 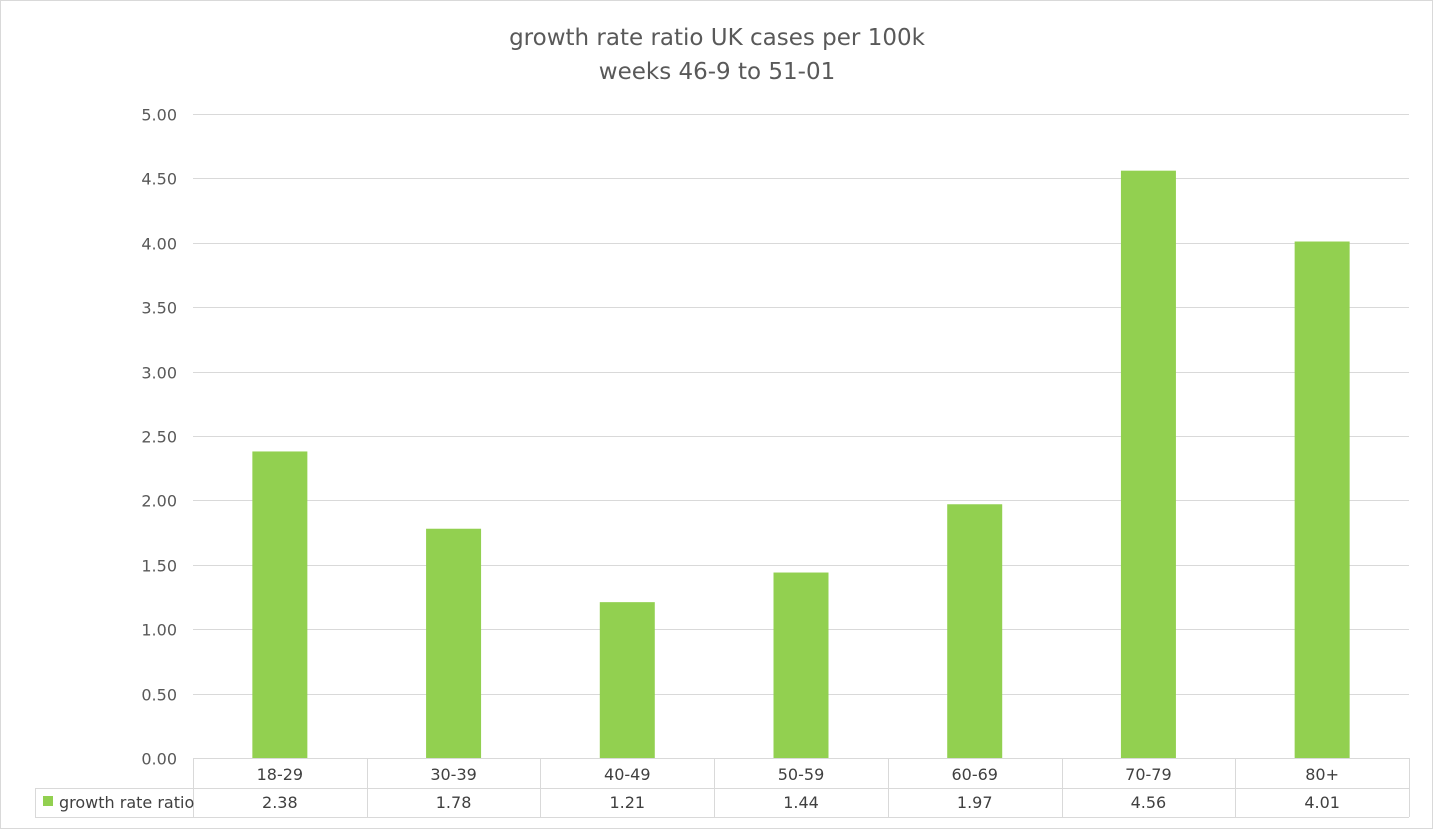 What do you see at coordinates (159, 630) in the screenshot?
I see `y-tick-label: 1.00` at bounding box center [159, 630].